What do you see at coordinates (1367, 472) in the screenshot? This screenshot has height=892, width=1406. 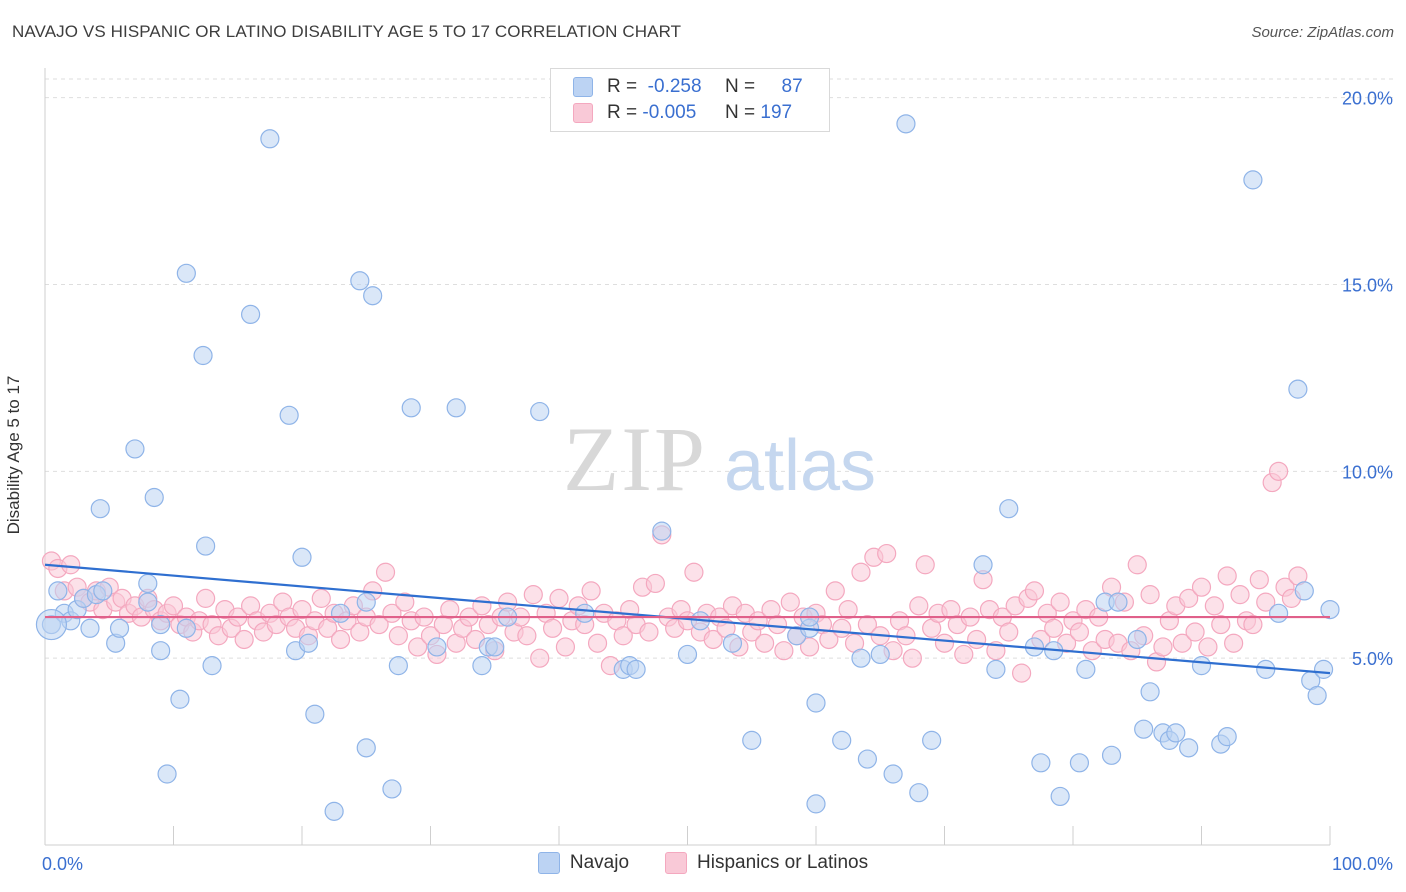 I see `y-tick-label: 10.0%` at bounding box center [1367, 472].